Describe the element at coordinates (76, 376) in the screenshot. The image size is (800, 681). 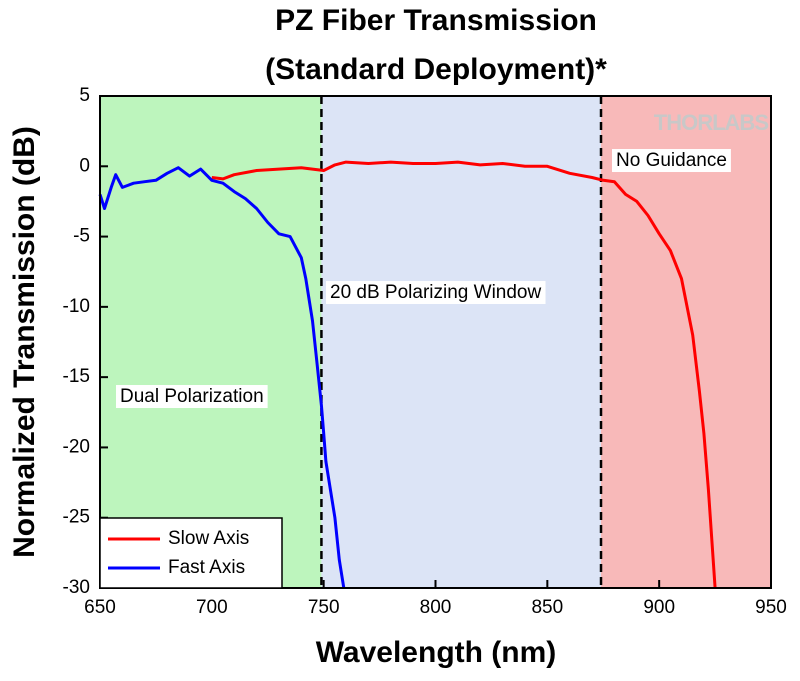
I see `y-tick-label: -15` at that location.